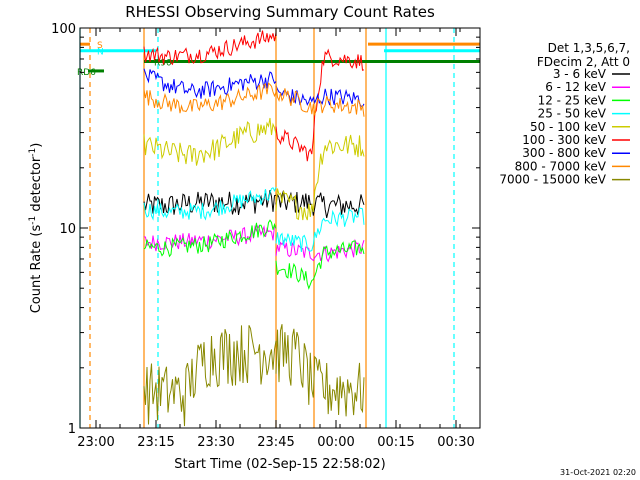  Describe the element at coordinates (568, 127) in the screenshot. I see `legend-label-4: 50 - 100 keV` at that location.